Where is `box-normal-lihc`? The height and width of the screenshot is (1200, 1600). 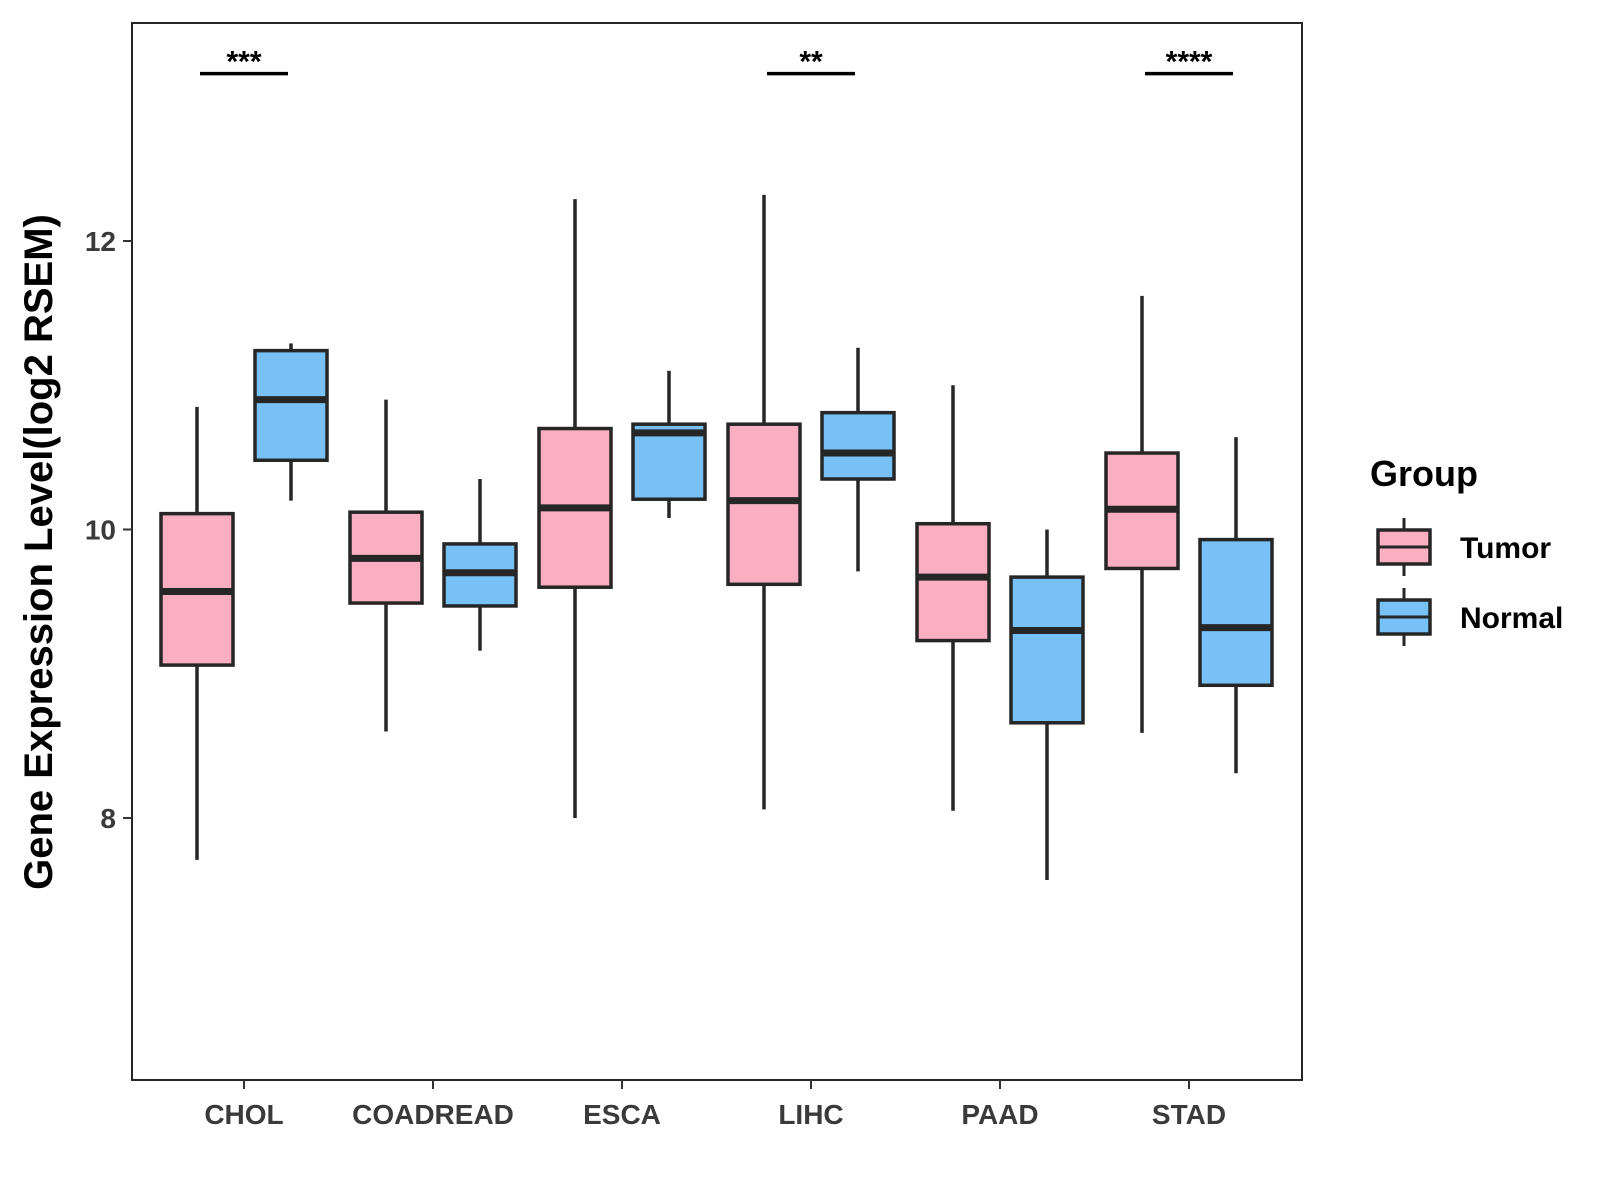
box-normal-lihc is located at coordinates (858, 459).